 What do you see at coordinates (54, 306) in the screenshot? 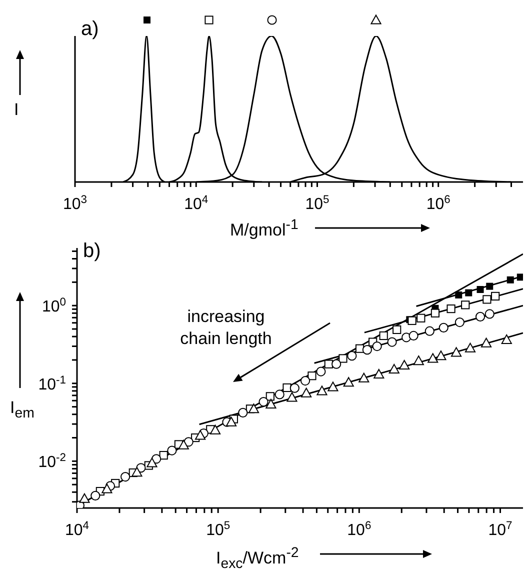
I see `y-tick-label: 10$^{0}$` at bounding box center [54, 306].